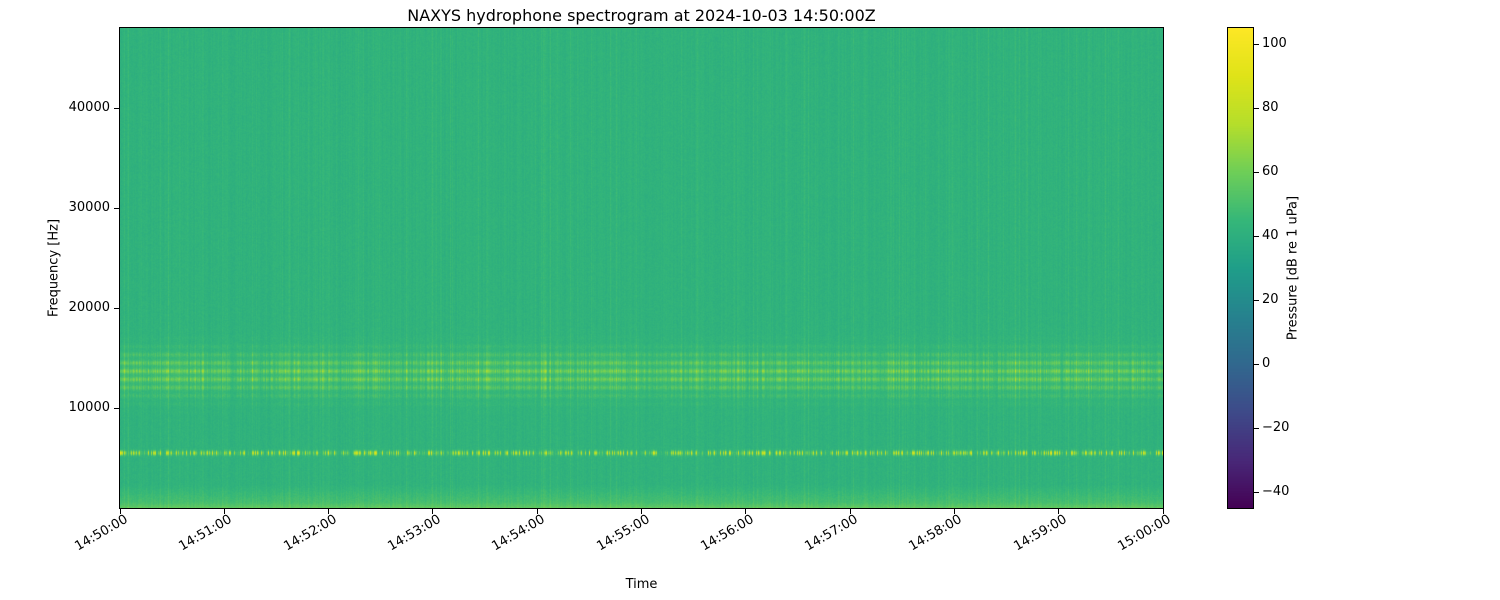 The height and width of the screenshot is (600, 1500). What do you see at coordinates (727, 533) in the screenshot?
I see `x-tick-label: 14:56:00` at bounding box center [727, 533].